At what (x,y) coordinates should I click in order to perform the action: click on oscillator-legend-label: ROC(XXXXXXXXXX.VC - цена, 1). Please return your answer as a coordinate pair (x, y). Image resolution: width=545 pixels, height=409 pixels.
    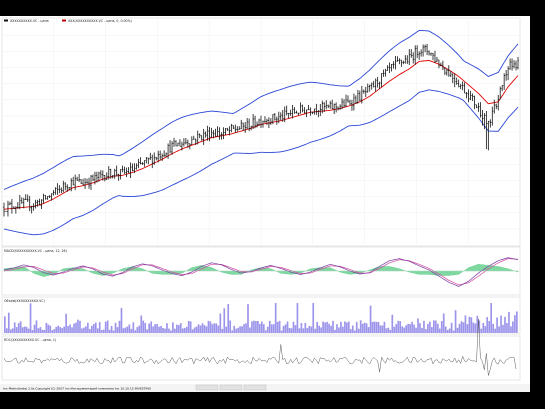
    Looking at the image, I should click on (30, 340).